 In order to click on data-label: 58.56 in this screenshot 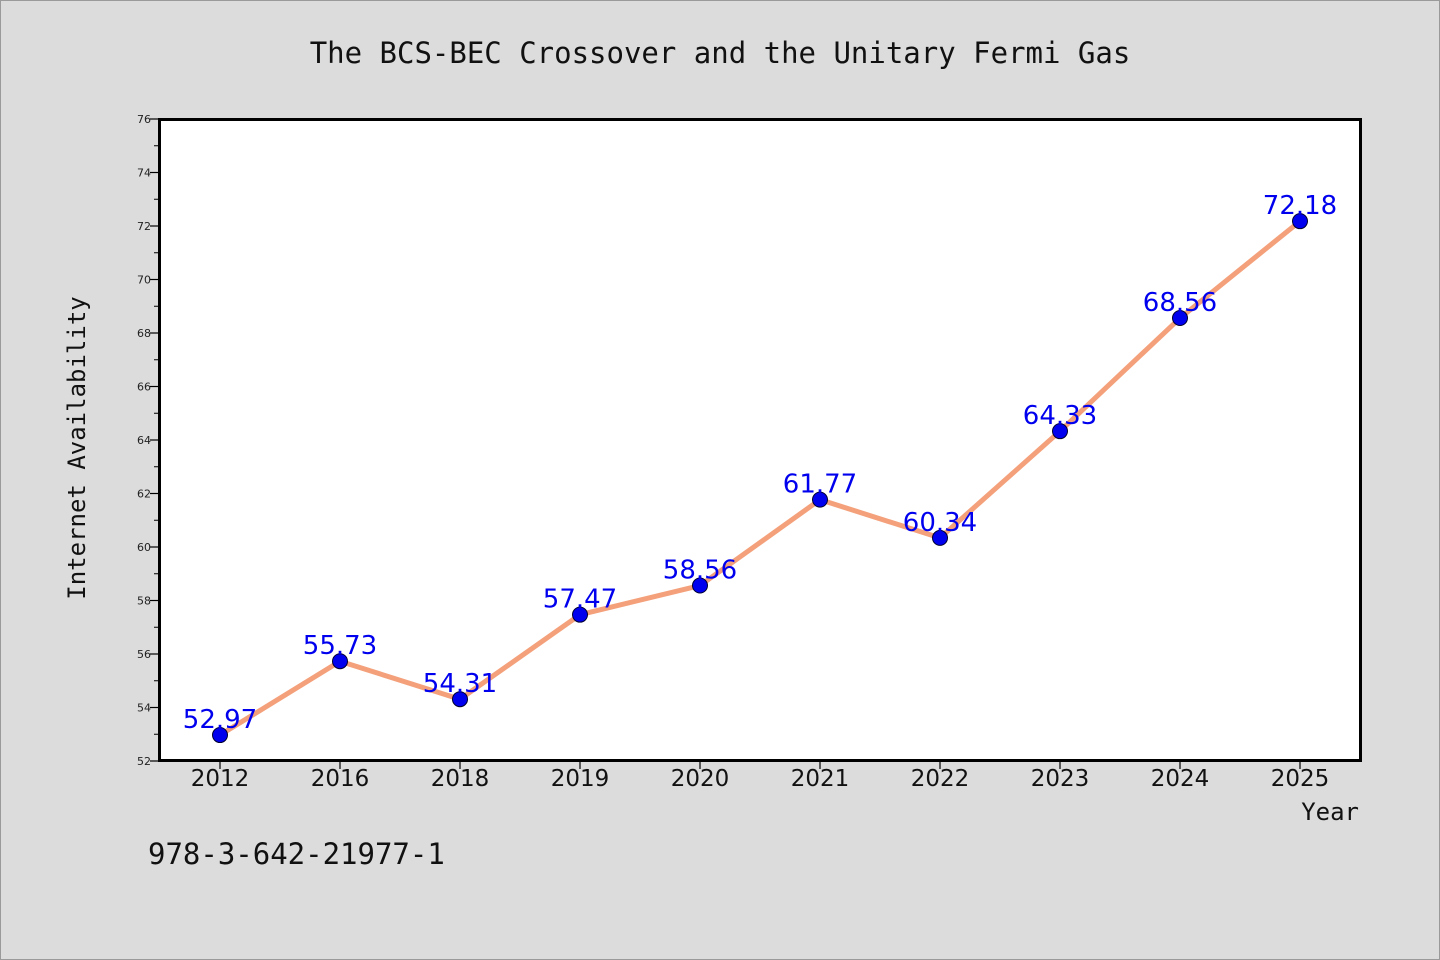, I will do `click(700, 571)`.